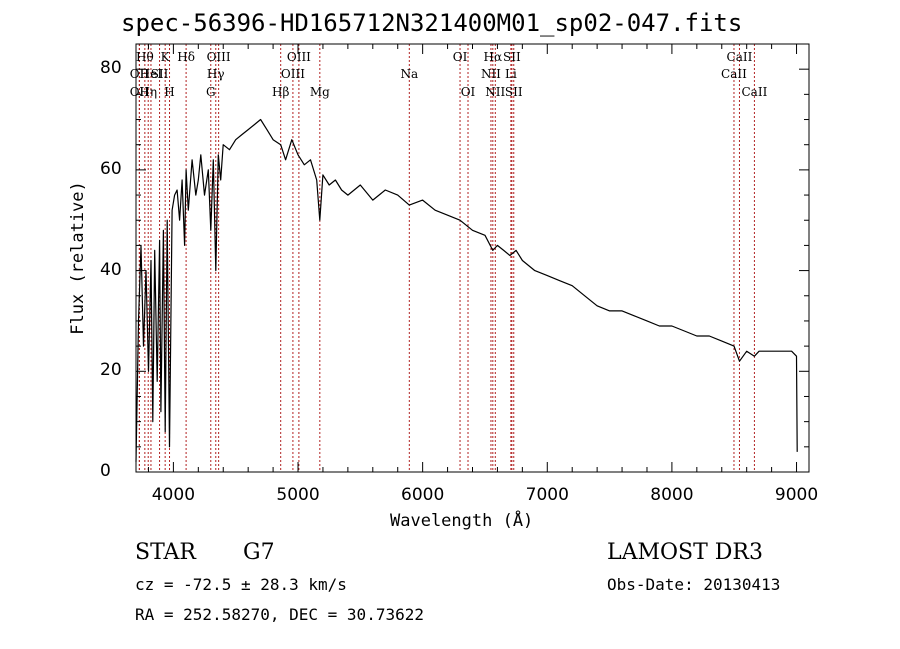  I want to click on line-label-21: NII, so click(495, 92).